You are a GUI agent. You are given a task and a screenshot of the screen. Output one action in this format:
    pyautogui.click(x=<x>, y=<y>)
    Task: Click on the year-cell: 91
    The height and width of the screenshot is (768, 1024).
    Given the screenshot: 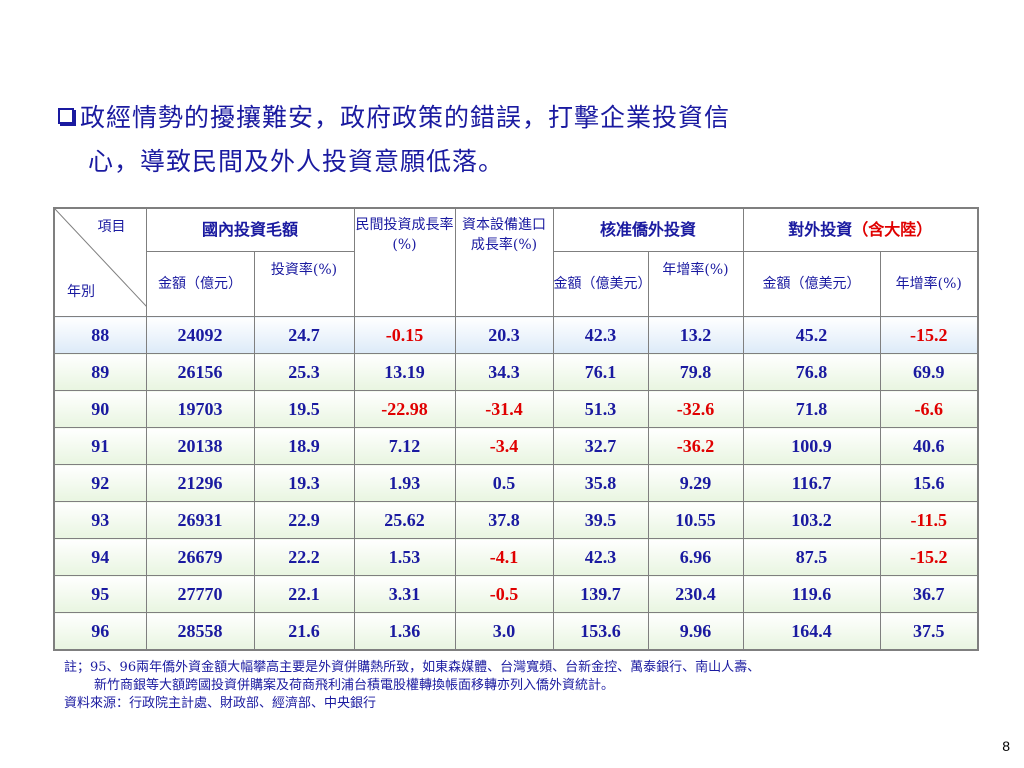 What is the action you would take?
    pyautogui.click(x=100, y=446)
    